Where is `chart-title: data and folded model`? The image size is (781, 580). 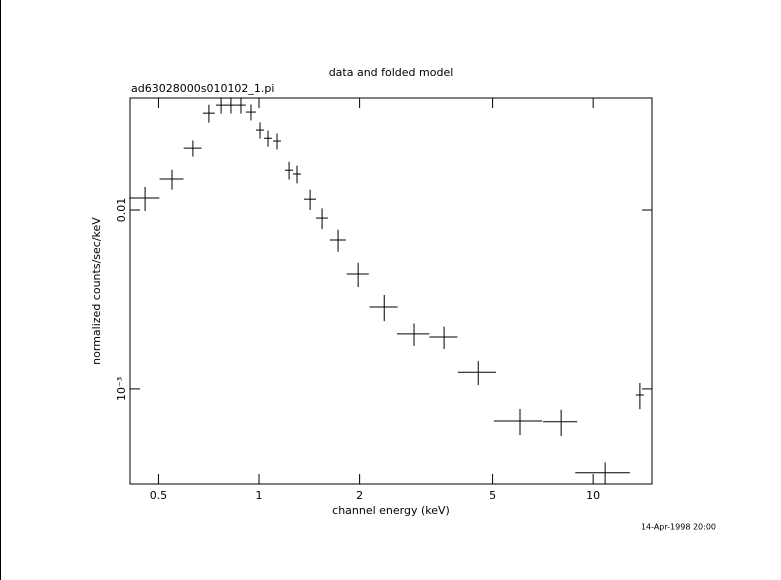 chart-title: data and folded model is located at coordinates (391, 72).